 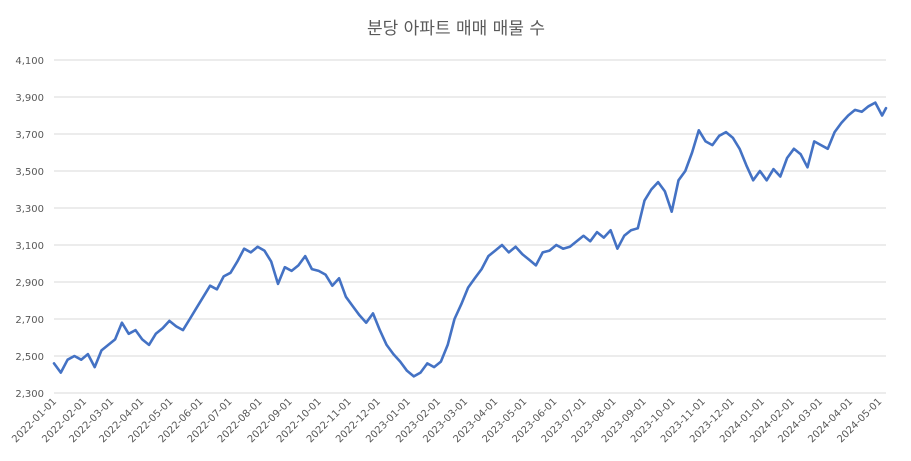 What do you see at coordinates (29, 283) in the screenshot?
I see `y-tick-label: 2,900` at bounding box center [29, 283].